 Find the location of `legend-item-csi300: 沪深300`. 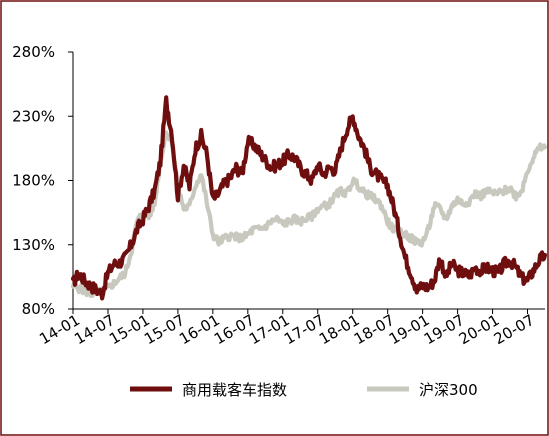

legend-item-csi300: 沪深300 is located at coordinates (422, 390).